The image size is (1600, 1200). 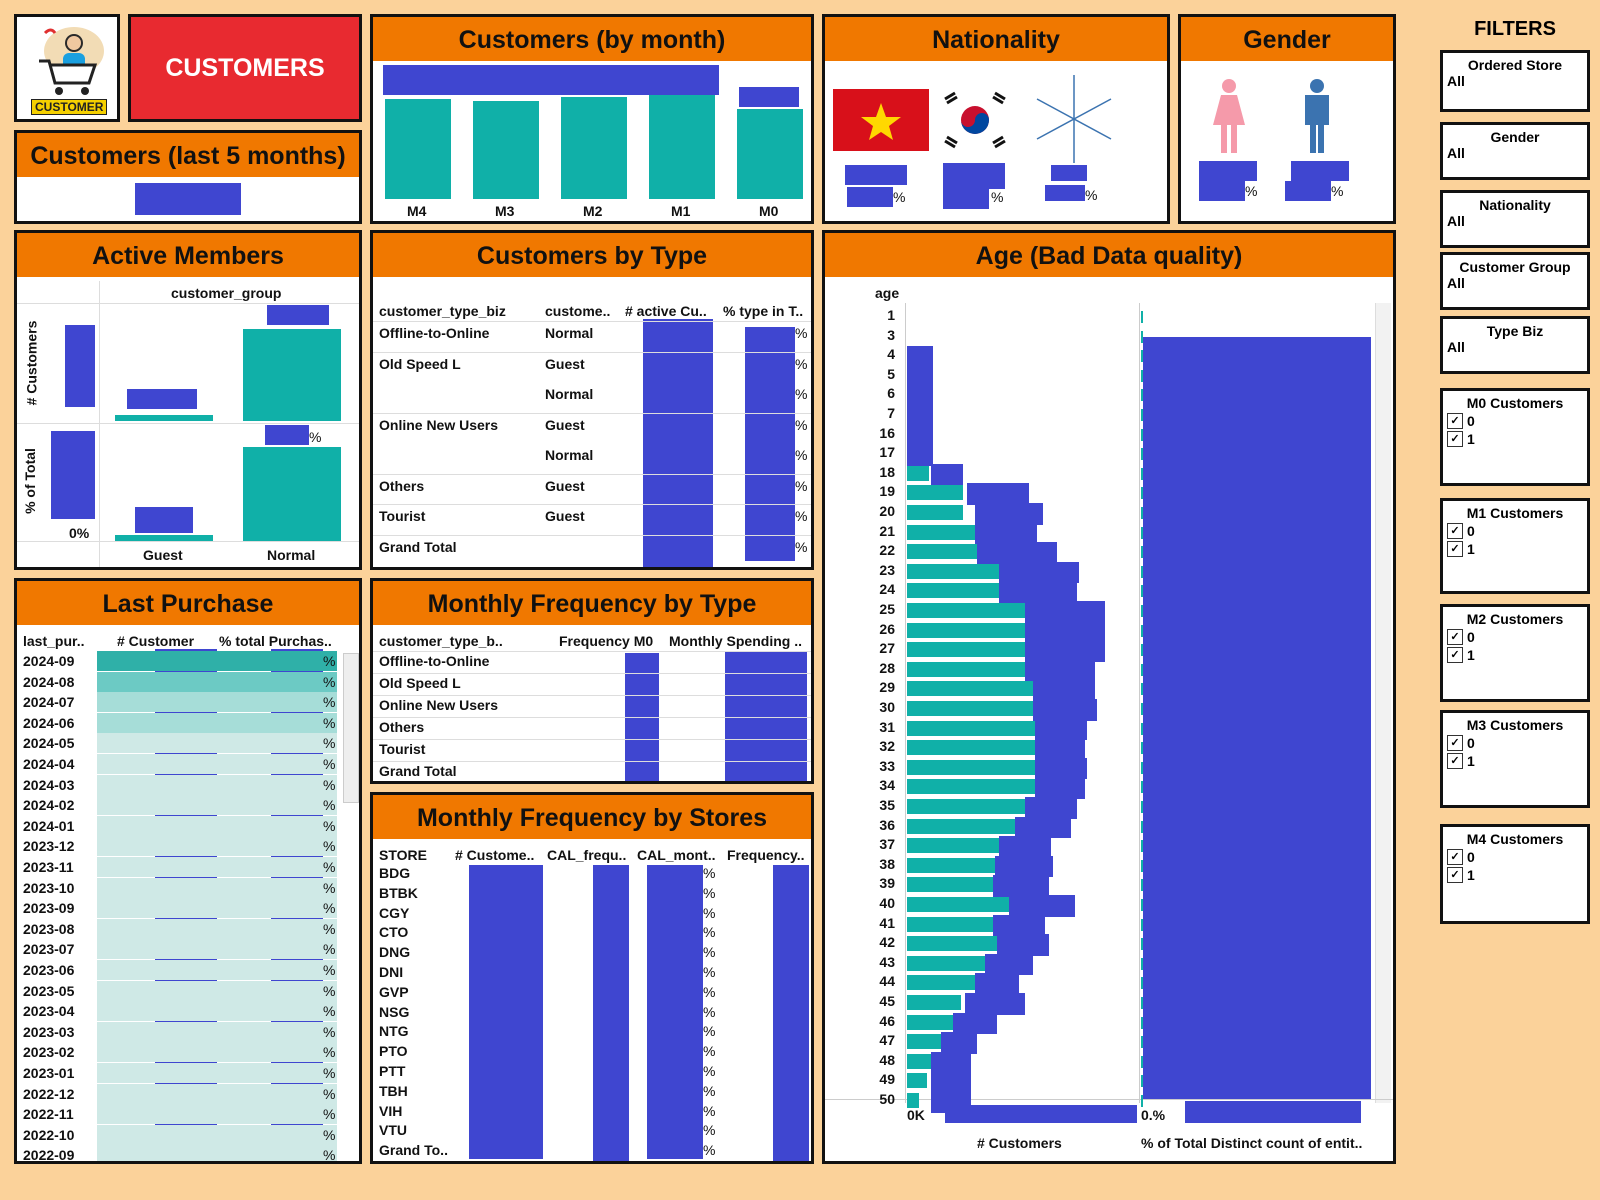 What do you see at coordinates (769, 97) in the screenshot?
I see `bar-m0-label` at bounding box center [769, 97].